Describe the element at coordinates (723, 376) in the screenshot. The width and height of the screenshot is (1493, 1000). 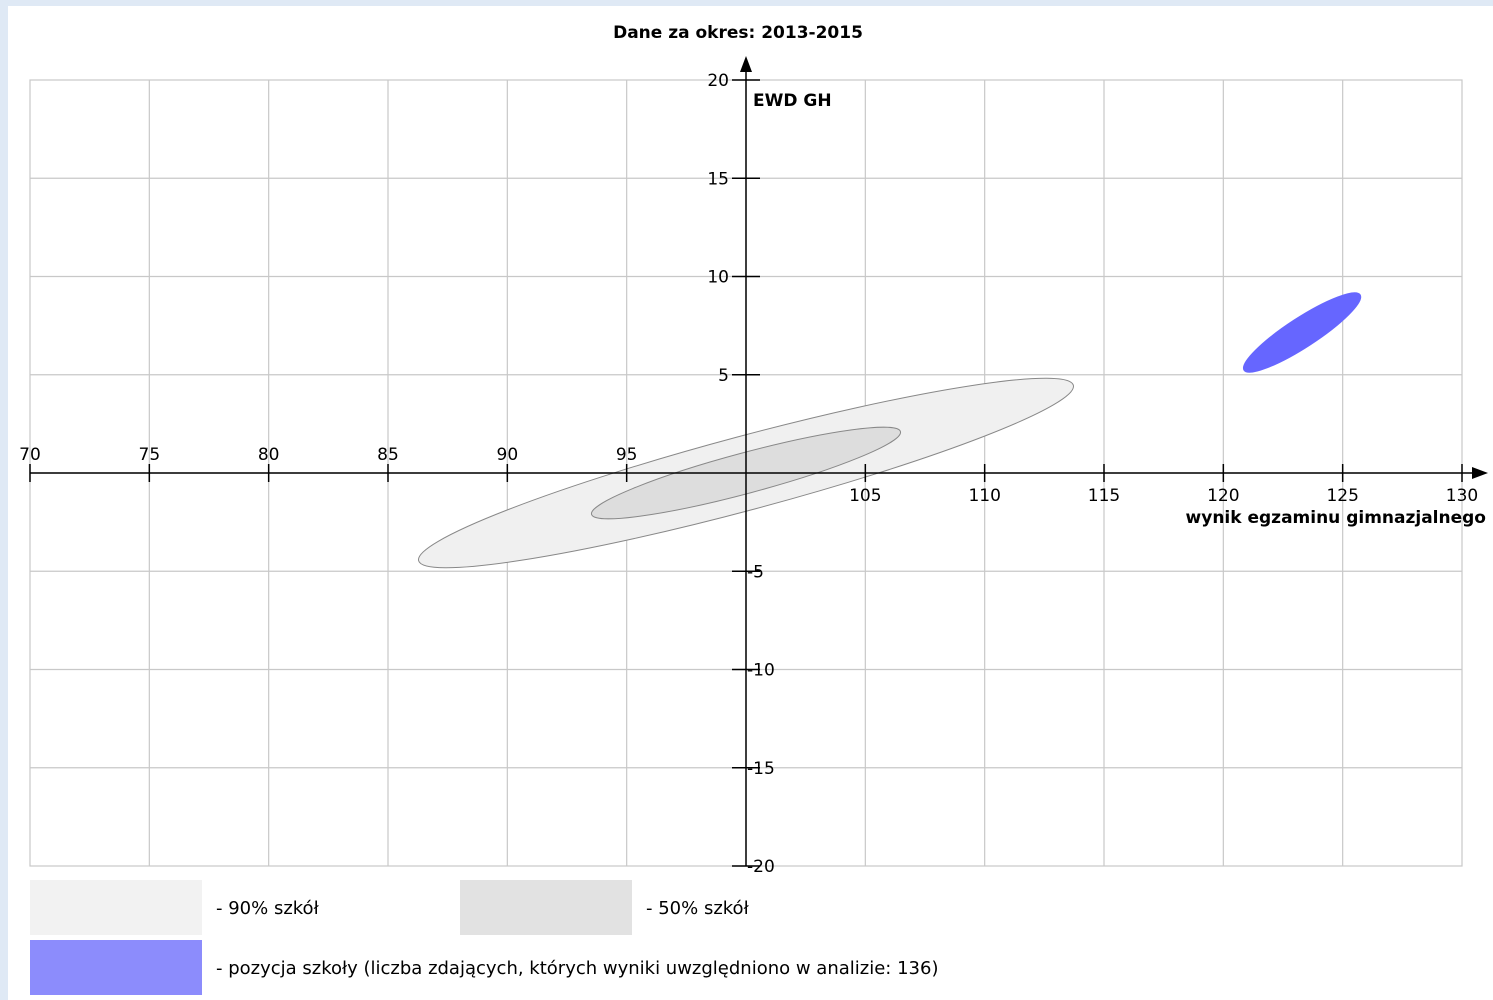
I see `y-tick-label: 5` at that location.